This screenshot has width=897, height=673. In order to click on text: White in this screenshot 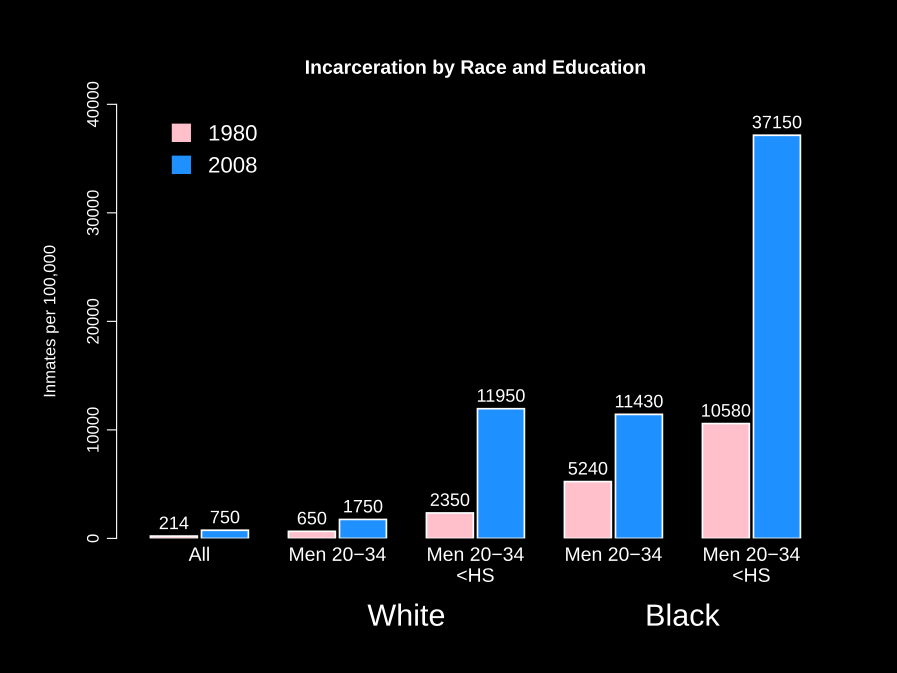, I will do `click(405, 615)`.